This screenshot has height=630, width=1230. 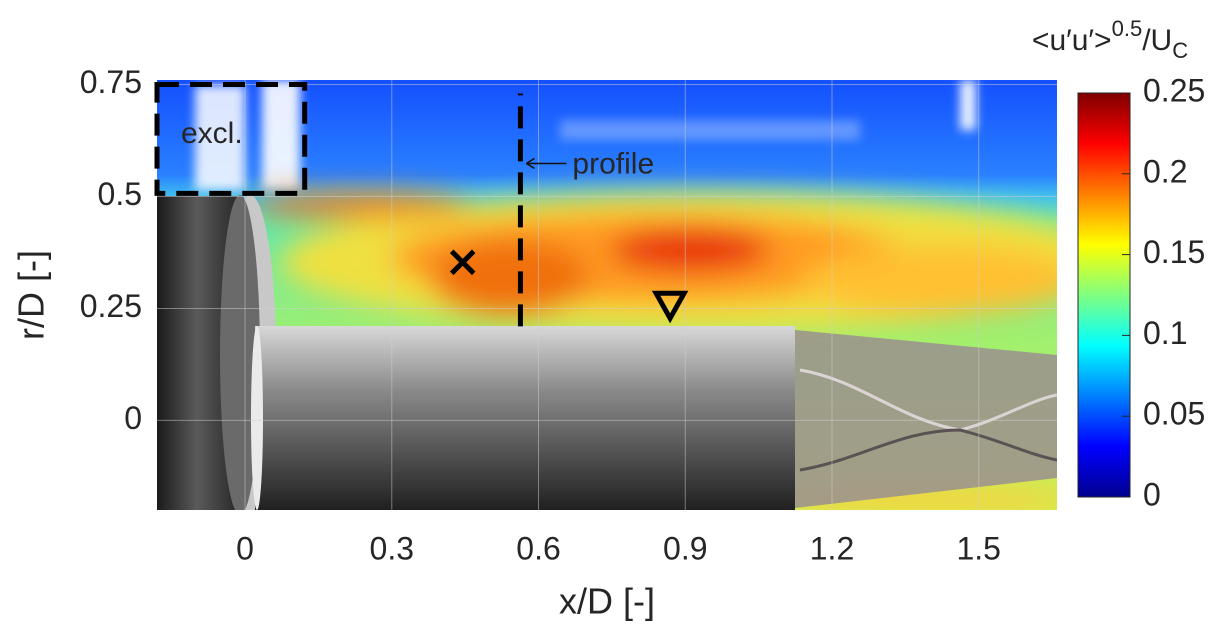 What do you see at coordinates (1104, 295) in the screenshot?
I see `colorbar` at bounding box center [1104, 295].